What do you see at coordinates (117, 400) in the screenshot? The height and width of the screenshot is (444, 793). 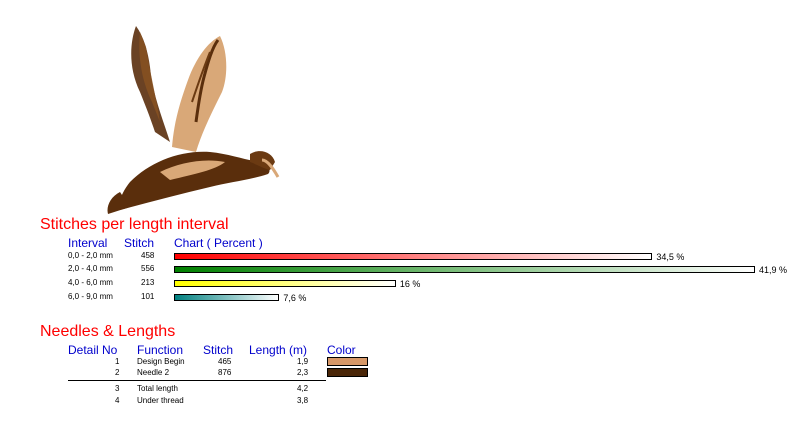 I see `total-detail-no: 4` at bounding box center [117, 400].